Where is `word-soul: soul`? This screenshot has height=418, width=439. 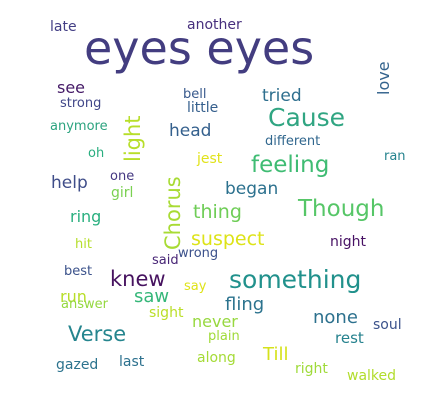 word-soul: soul is located at coordinates (387, 325).